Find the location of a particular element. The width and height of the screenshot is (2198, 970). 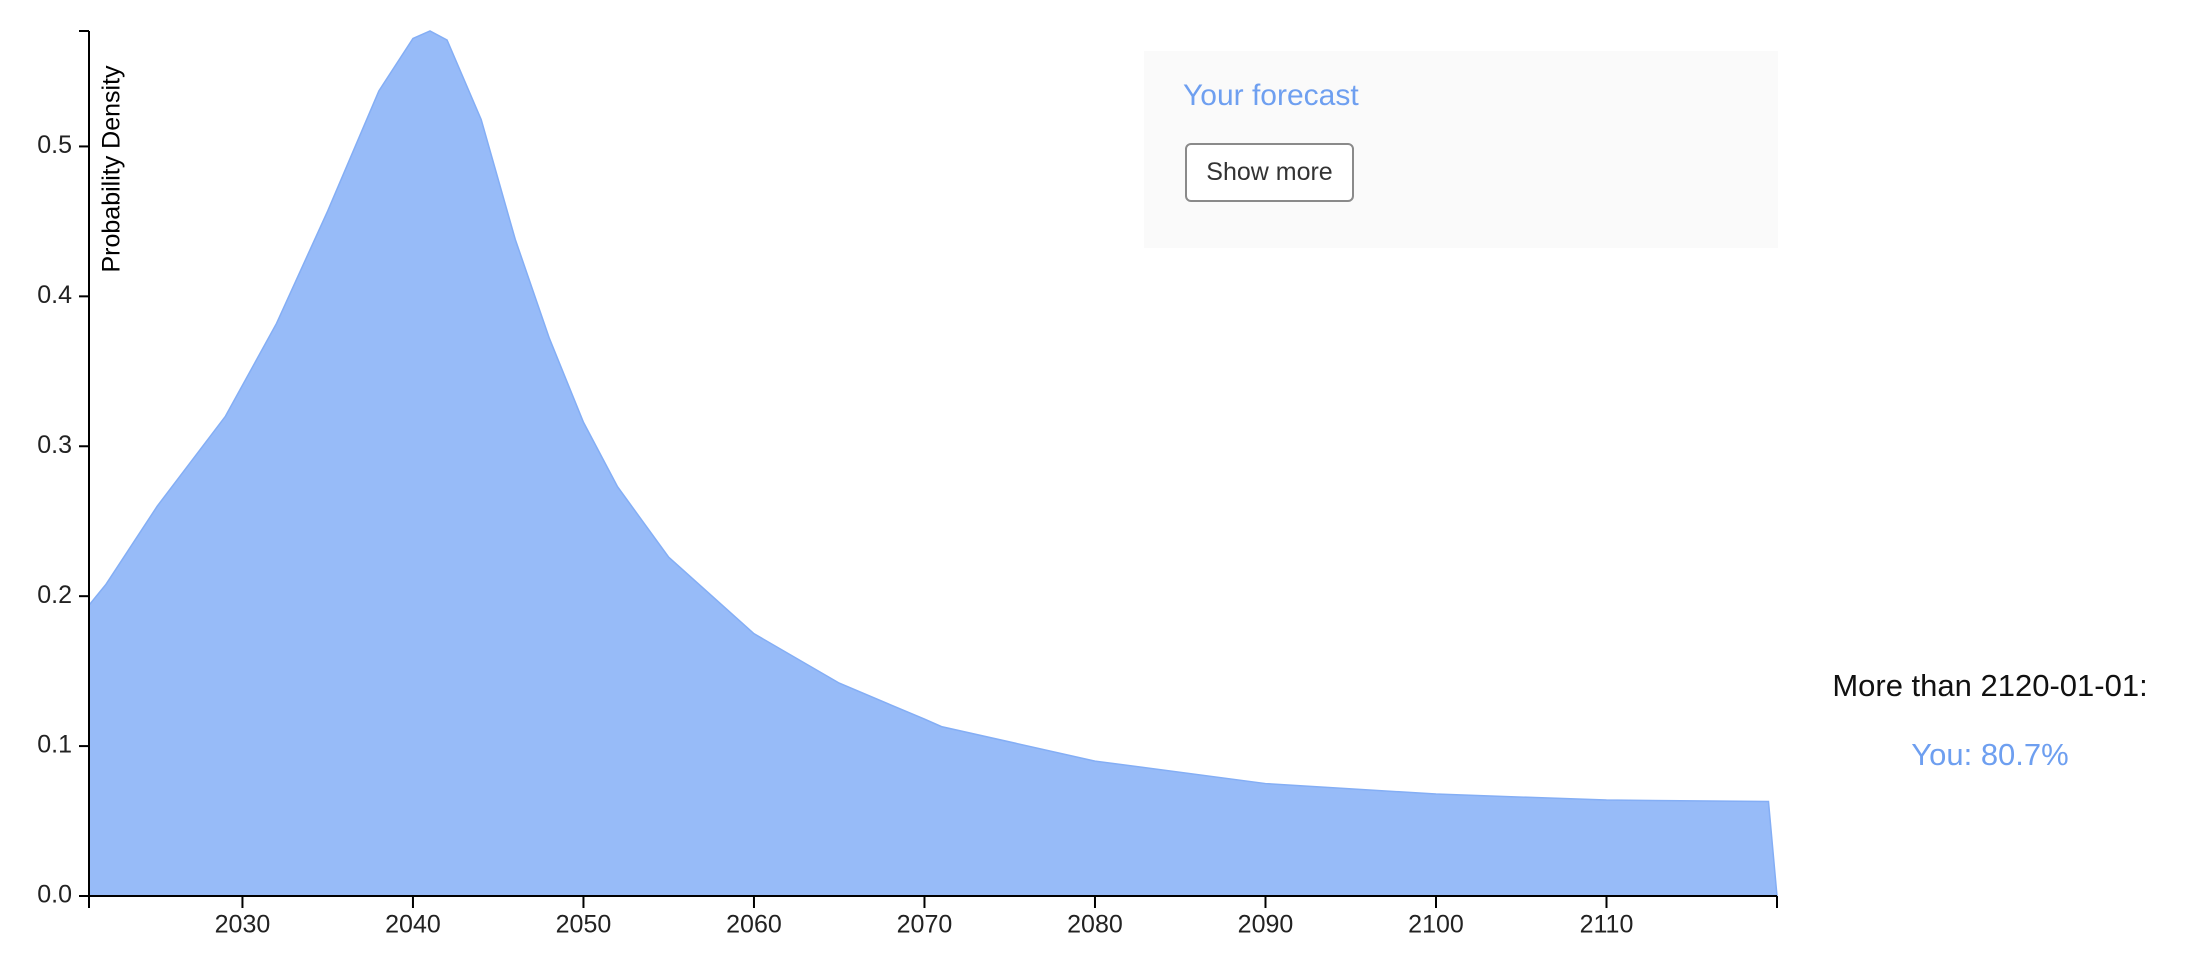

x-tick-label: 2110 is located at coordinates (1607, 925).